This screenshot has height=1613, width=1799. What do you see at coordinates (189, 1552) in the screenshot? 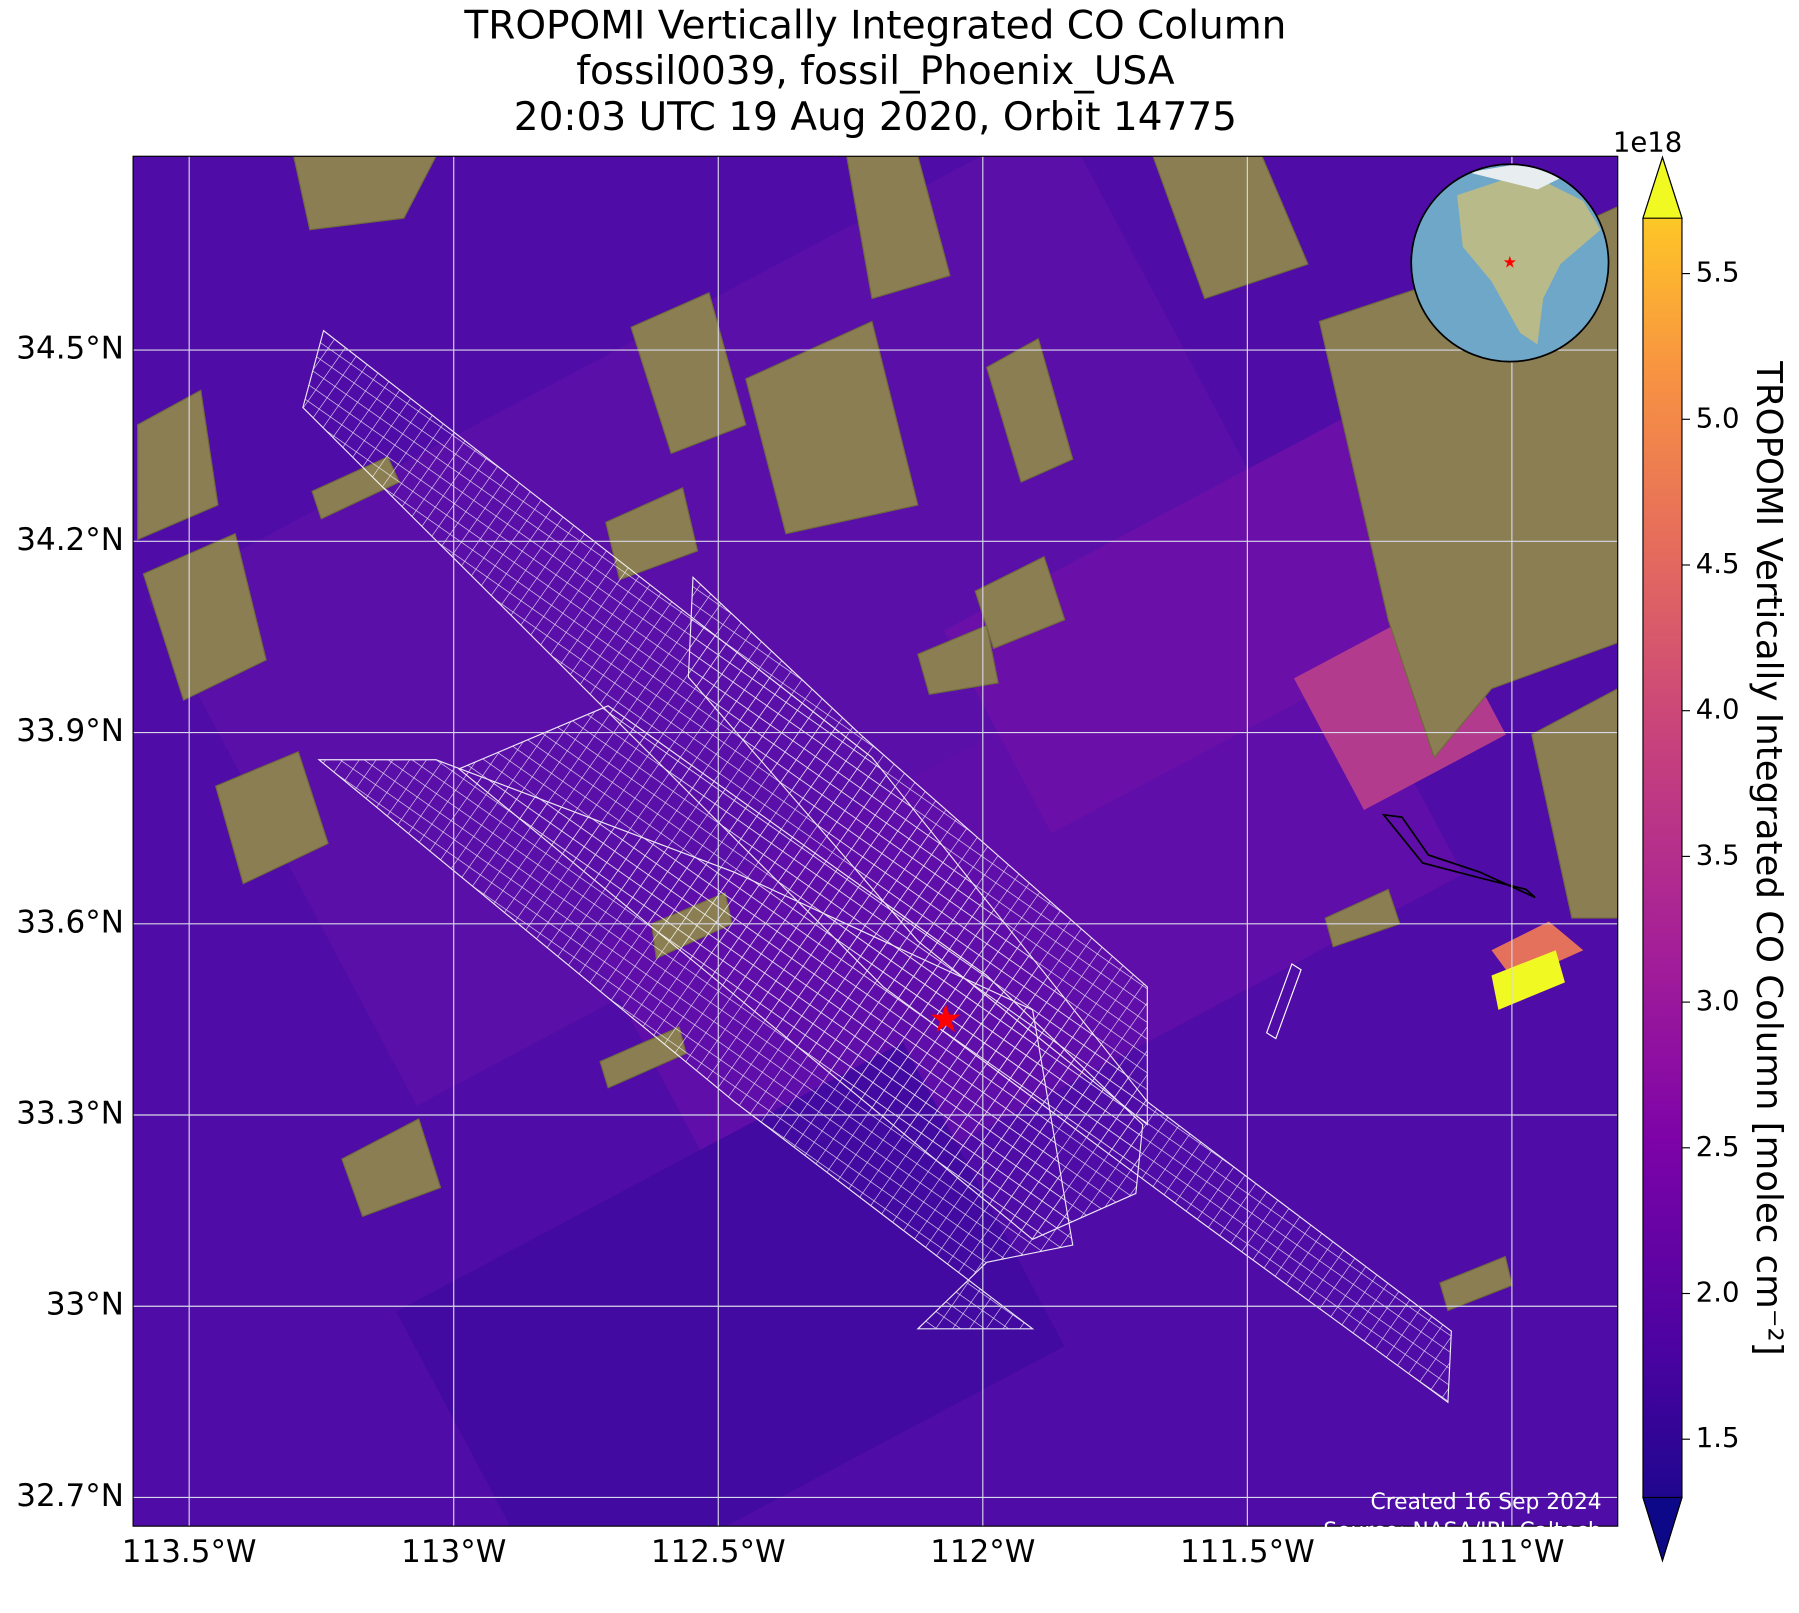
I see `x-tick-label: 113.5°W` at bounding box center [189, 1552].